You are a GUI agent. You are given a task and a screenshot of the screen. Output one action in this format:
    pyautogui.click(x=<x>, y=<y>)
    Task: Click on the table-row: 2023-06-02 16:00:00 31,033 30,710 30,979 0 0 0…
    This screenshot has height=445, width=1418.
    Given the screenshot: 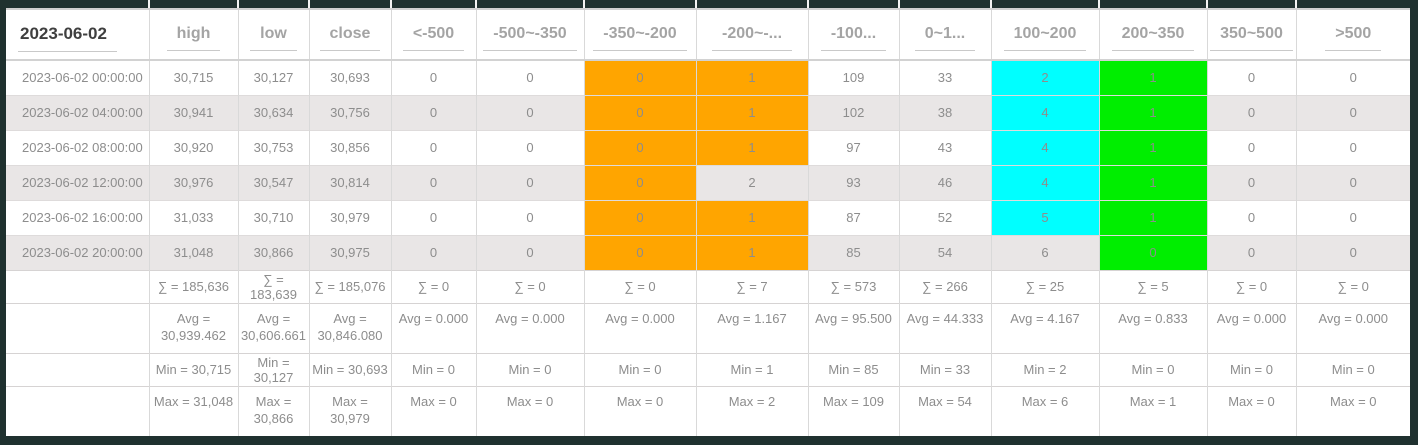 What is the action you would take?
    pyautogui.click(x=708, y=217)
    